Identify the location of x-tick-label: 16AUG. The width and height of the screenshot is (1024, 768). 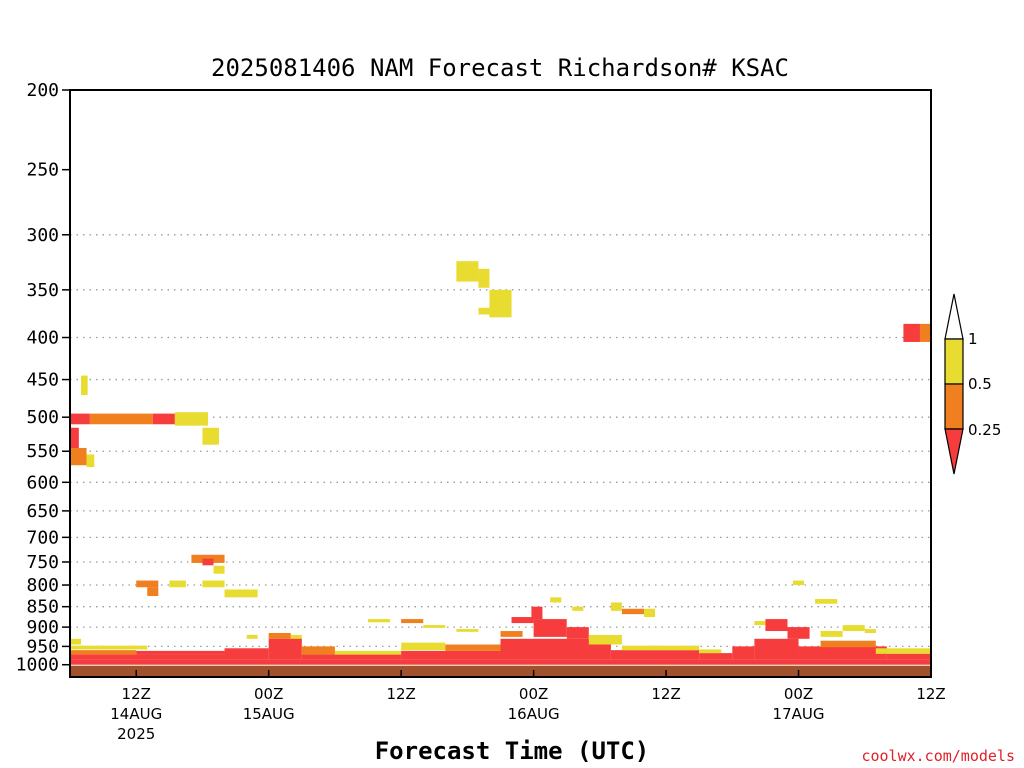
(534, 714).